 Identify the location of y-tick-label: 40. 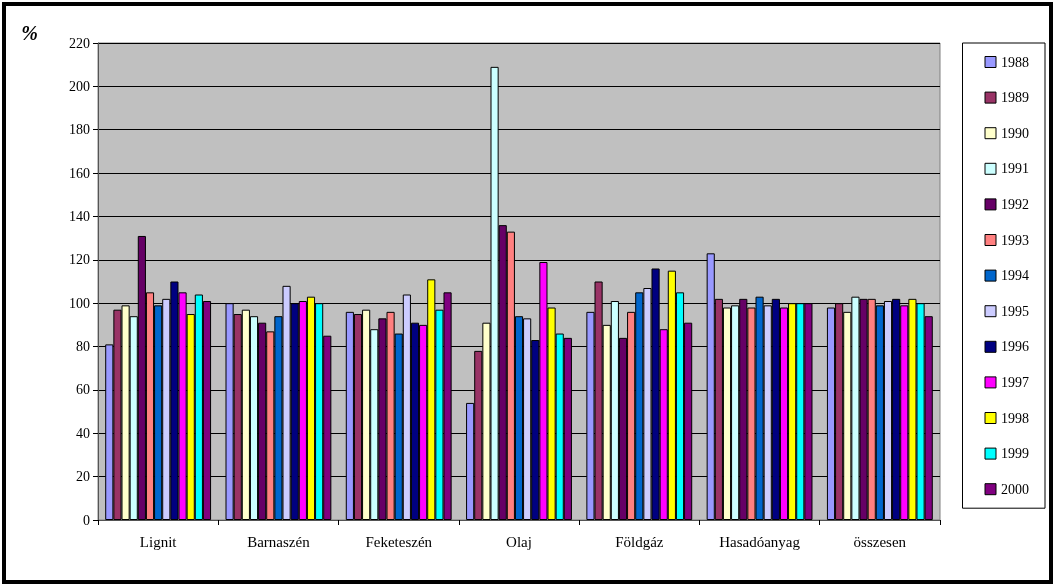
(83, 433).